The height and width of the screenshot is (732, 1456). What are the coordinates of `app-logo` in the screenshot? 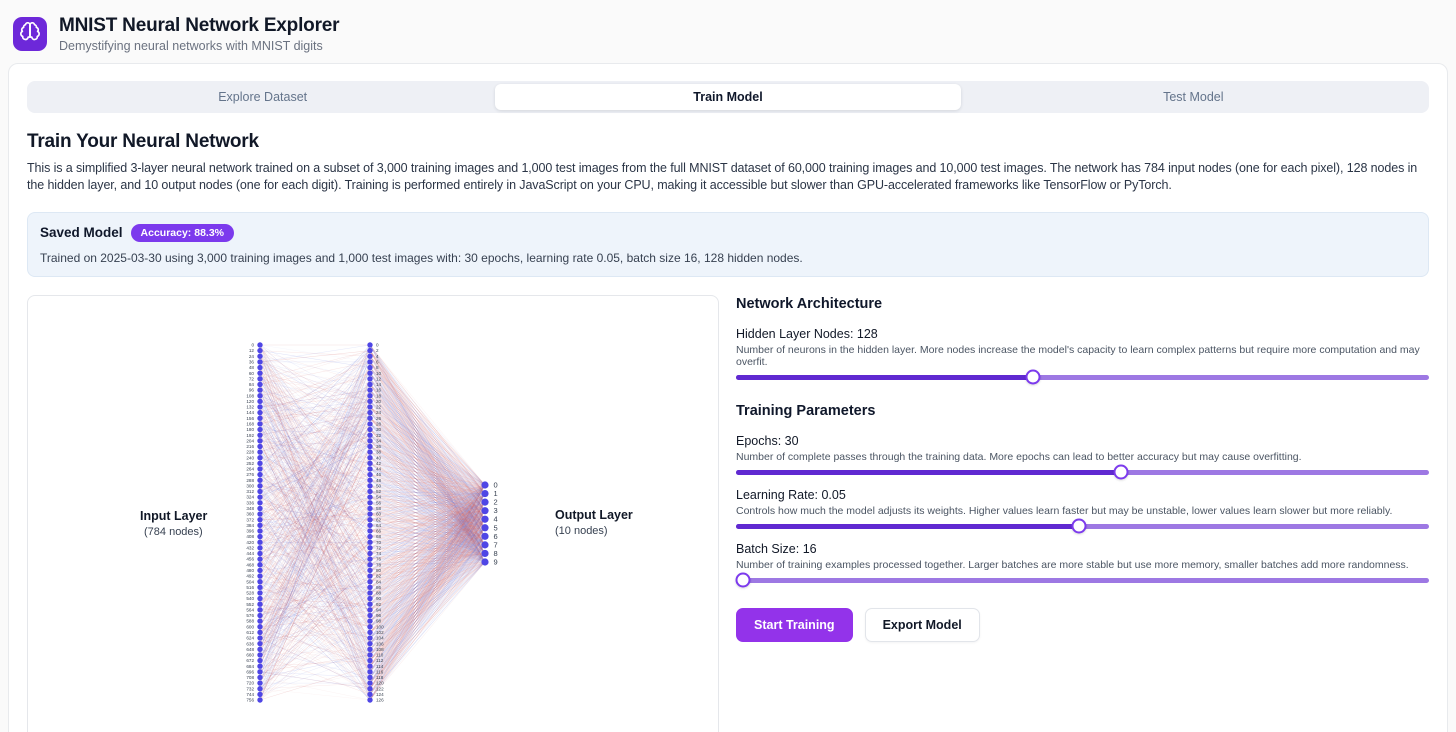 It's located at (30, 34).